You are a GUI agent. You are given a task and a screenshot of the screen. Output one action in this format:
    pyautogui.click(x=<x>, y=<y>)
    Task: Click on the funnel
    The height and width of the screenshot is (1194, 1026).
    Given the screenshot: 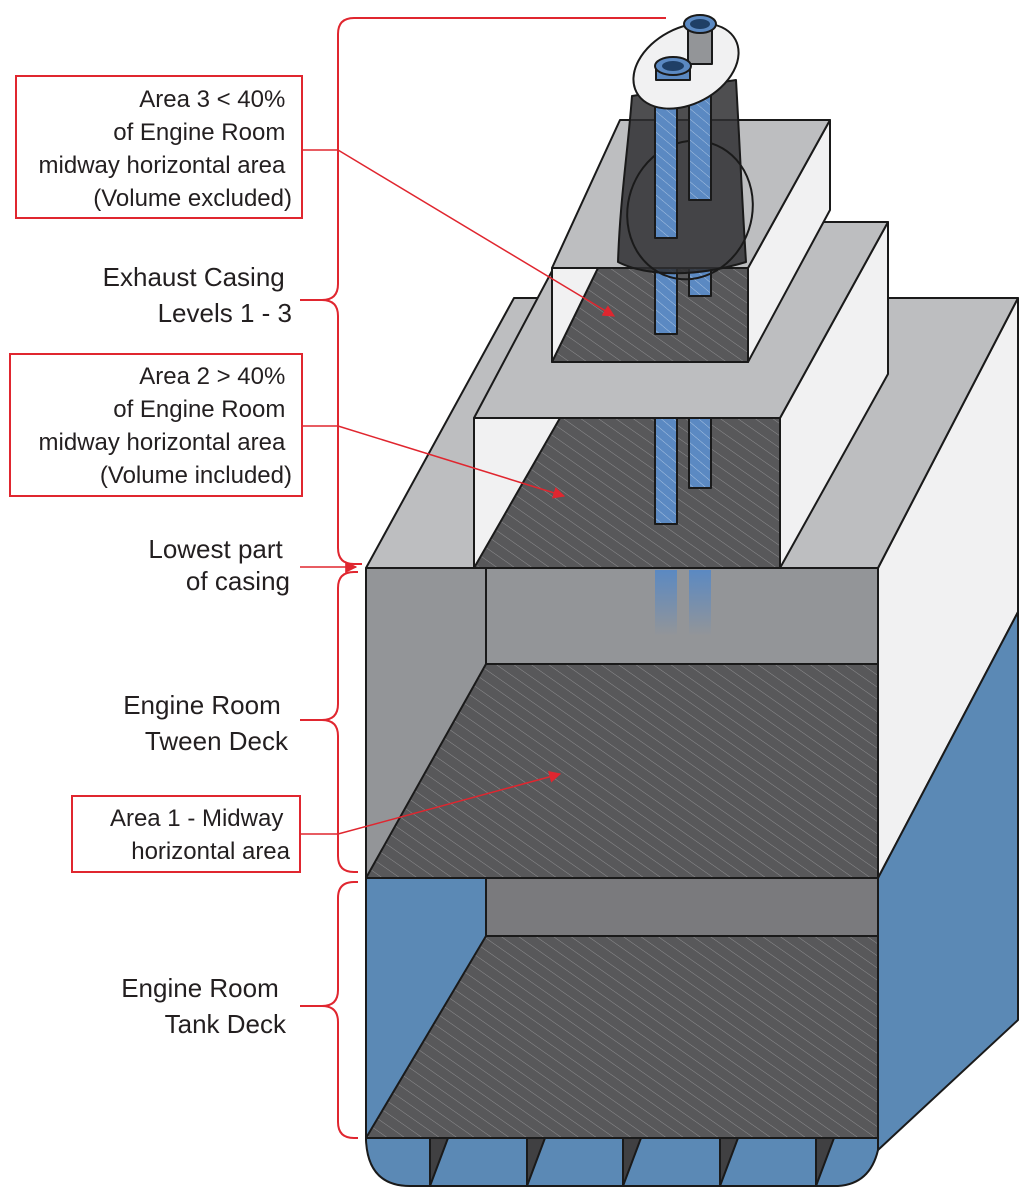 What is the action you would take?
    pyautogui.click(x=685, y=147)
    